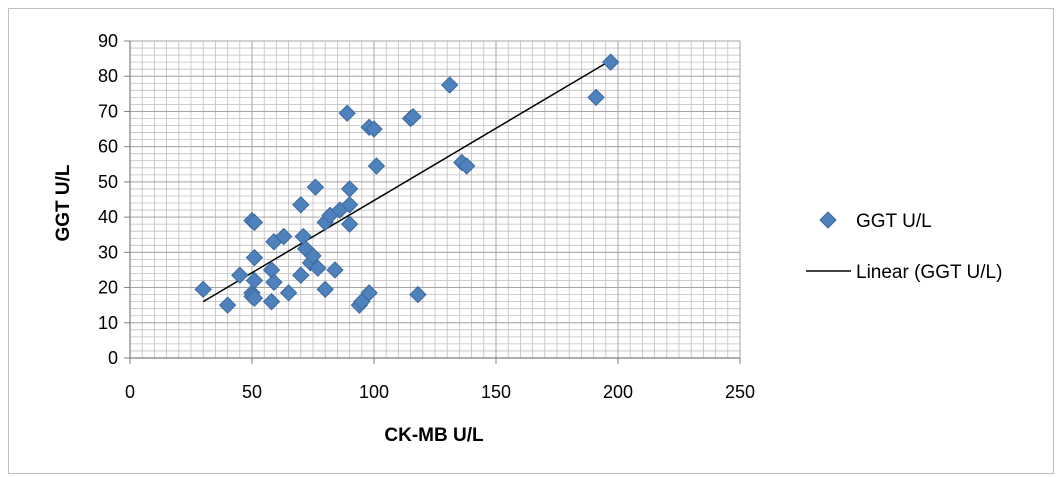 The image size is (1056, 477). Describe the element at coordinates (108, 41) in the screenshot. I see `y-tick-label: 90` at that location.